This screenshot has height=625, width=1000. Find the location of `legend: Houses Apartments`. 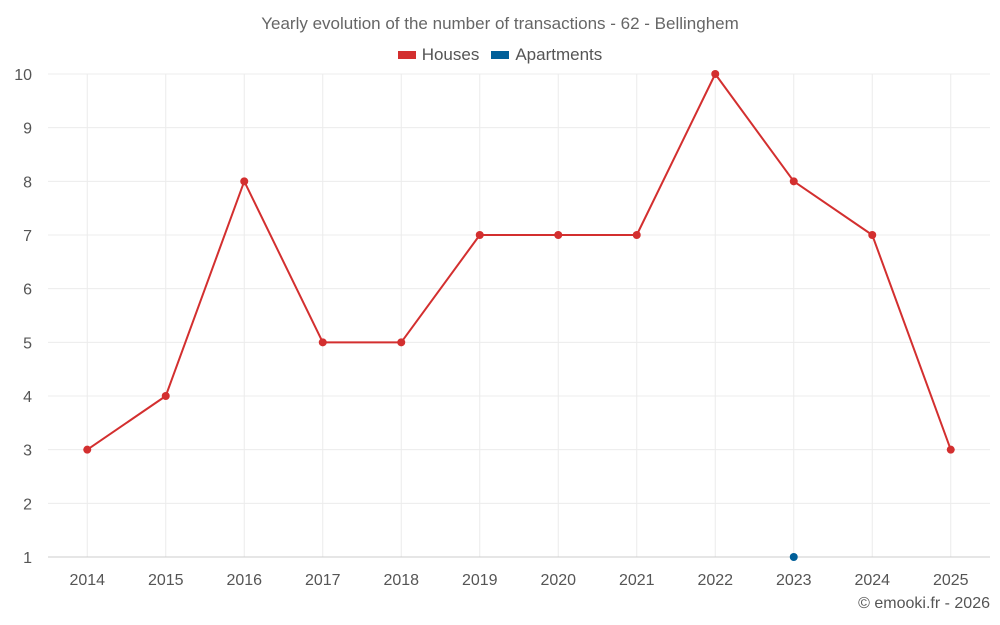

legend: Houses Apartments is located at coordinates (500, 55).